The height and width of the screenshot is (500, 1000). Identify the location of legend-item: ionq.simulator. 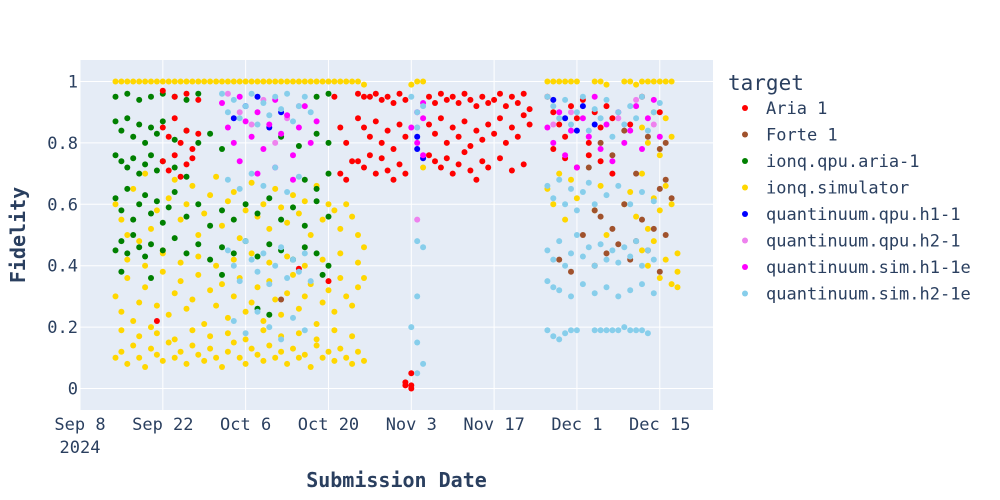
(825, 189).